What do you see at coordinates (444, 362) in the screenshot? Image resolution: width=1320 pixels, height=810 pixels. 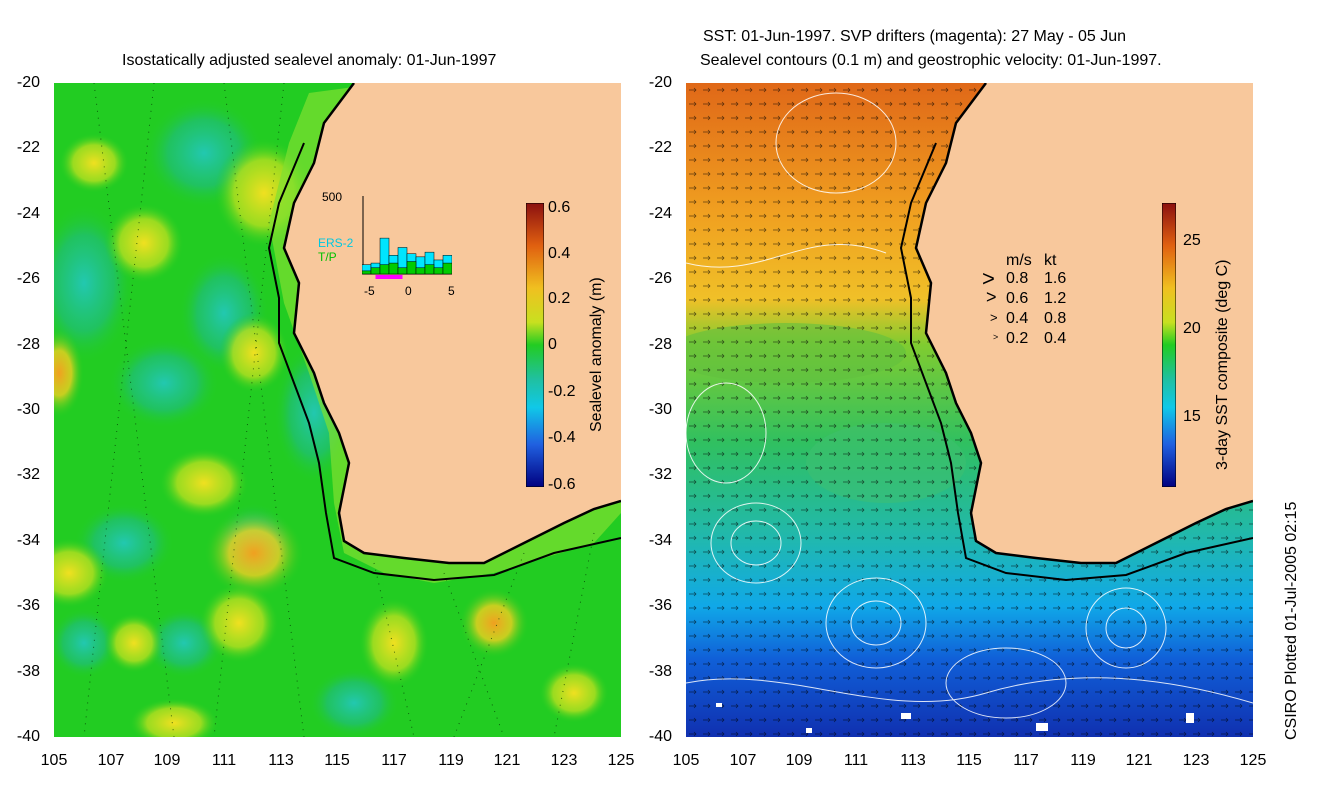 I see `left-isobath` at bounding box center [444, 362].